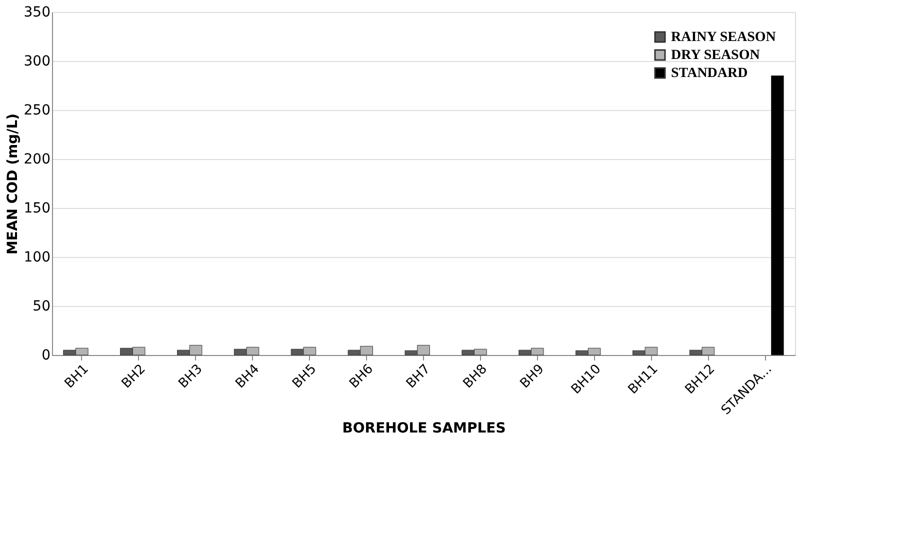  What do you see at coordinates (12, 184) in the screenshot?
I see `y-axis-title: MEAN COD (mg/L)` at bounding box center [12, 184].